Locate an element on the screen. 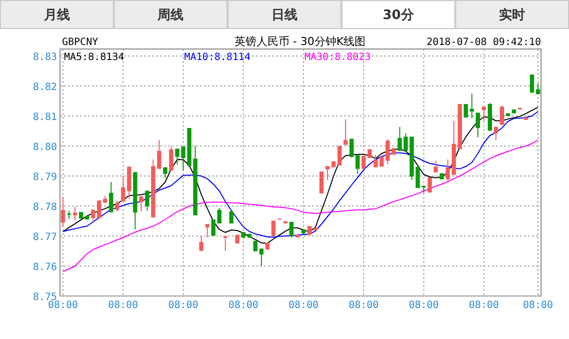 This screenshot has width=569, height=339. text: 月线 is located at coordinates (56, 15).